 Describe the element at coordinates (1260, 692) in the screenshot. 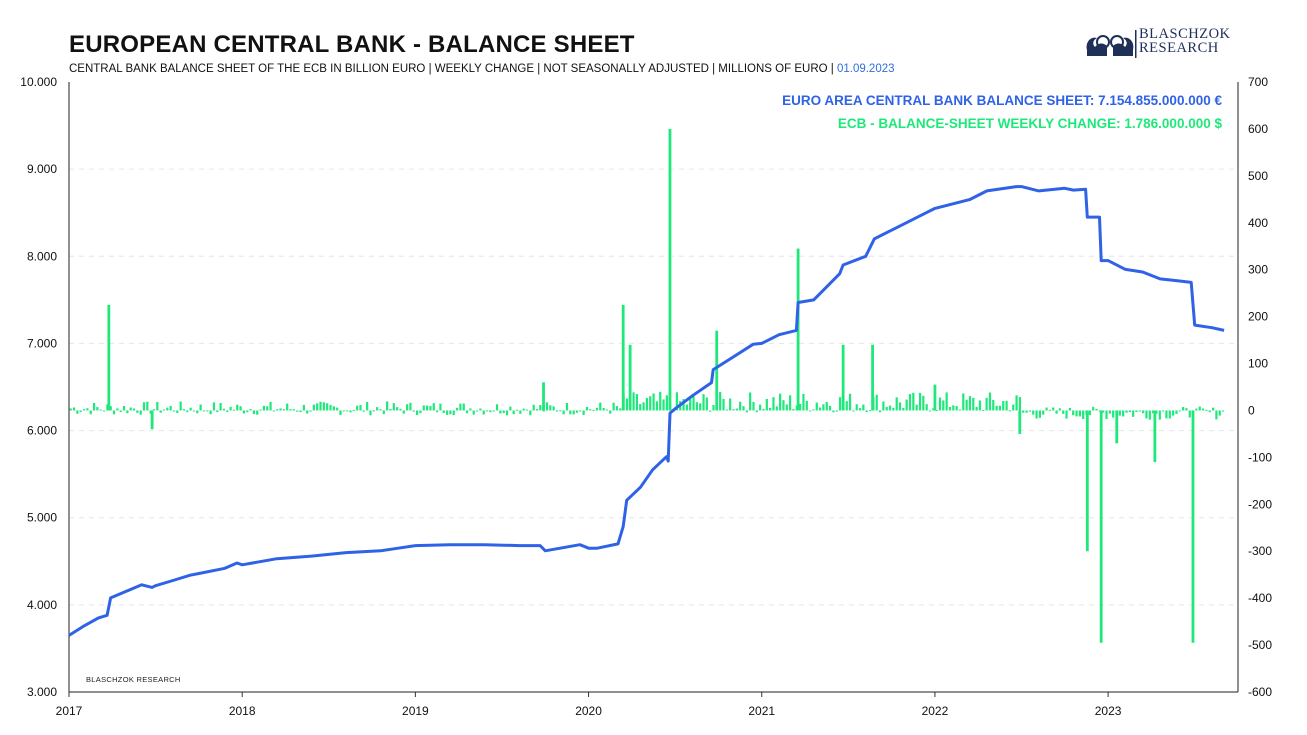

I see `y-right-tick-label: -600` at that location.